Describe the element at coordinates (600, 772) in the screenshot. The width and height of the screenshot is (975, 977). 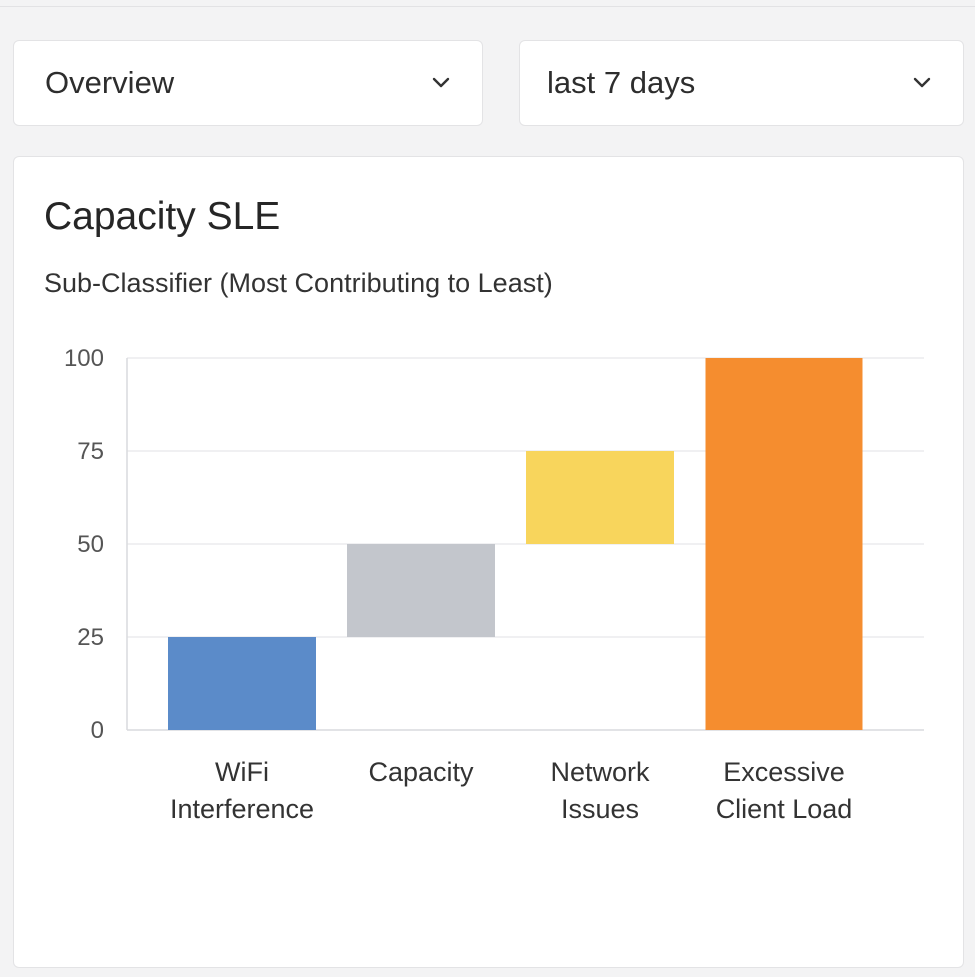
I see `x-category-label: Network` at that location.